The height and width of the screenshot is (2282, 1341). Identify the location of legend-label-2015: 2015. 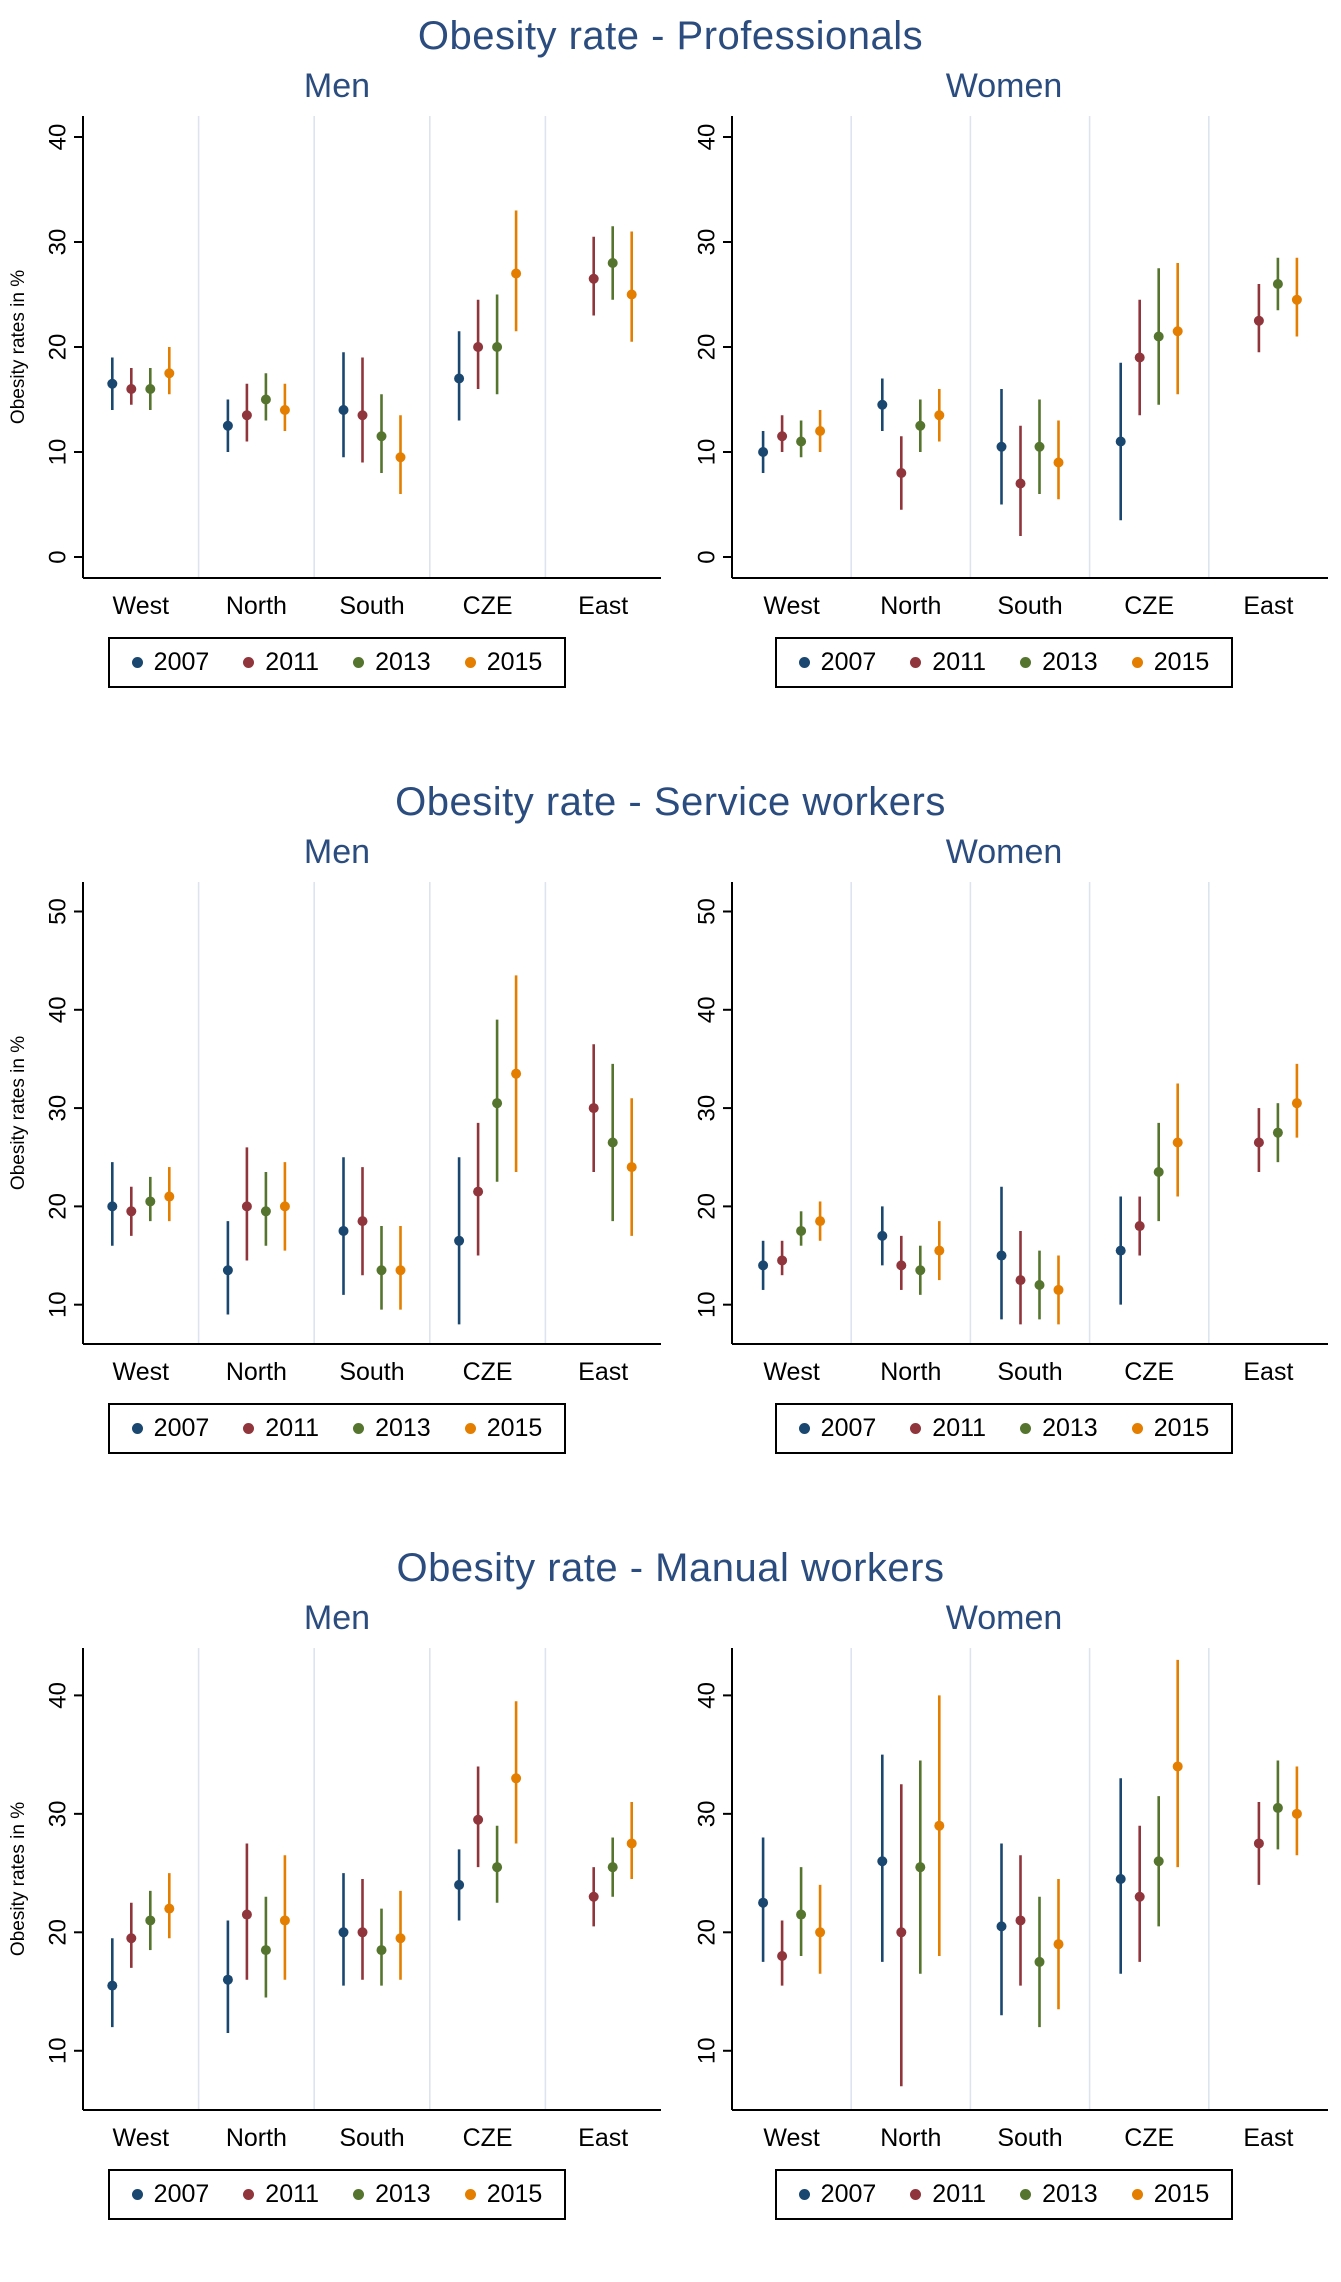
(514, 1428).